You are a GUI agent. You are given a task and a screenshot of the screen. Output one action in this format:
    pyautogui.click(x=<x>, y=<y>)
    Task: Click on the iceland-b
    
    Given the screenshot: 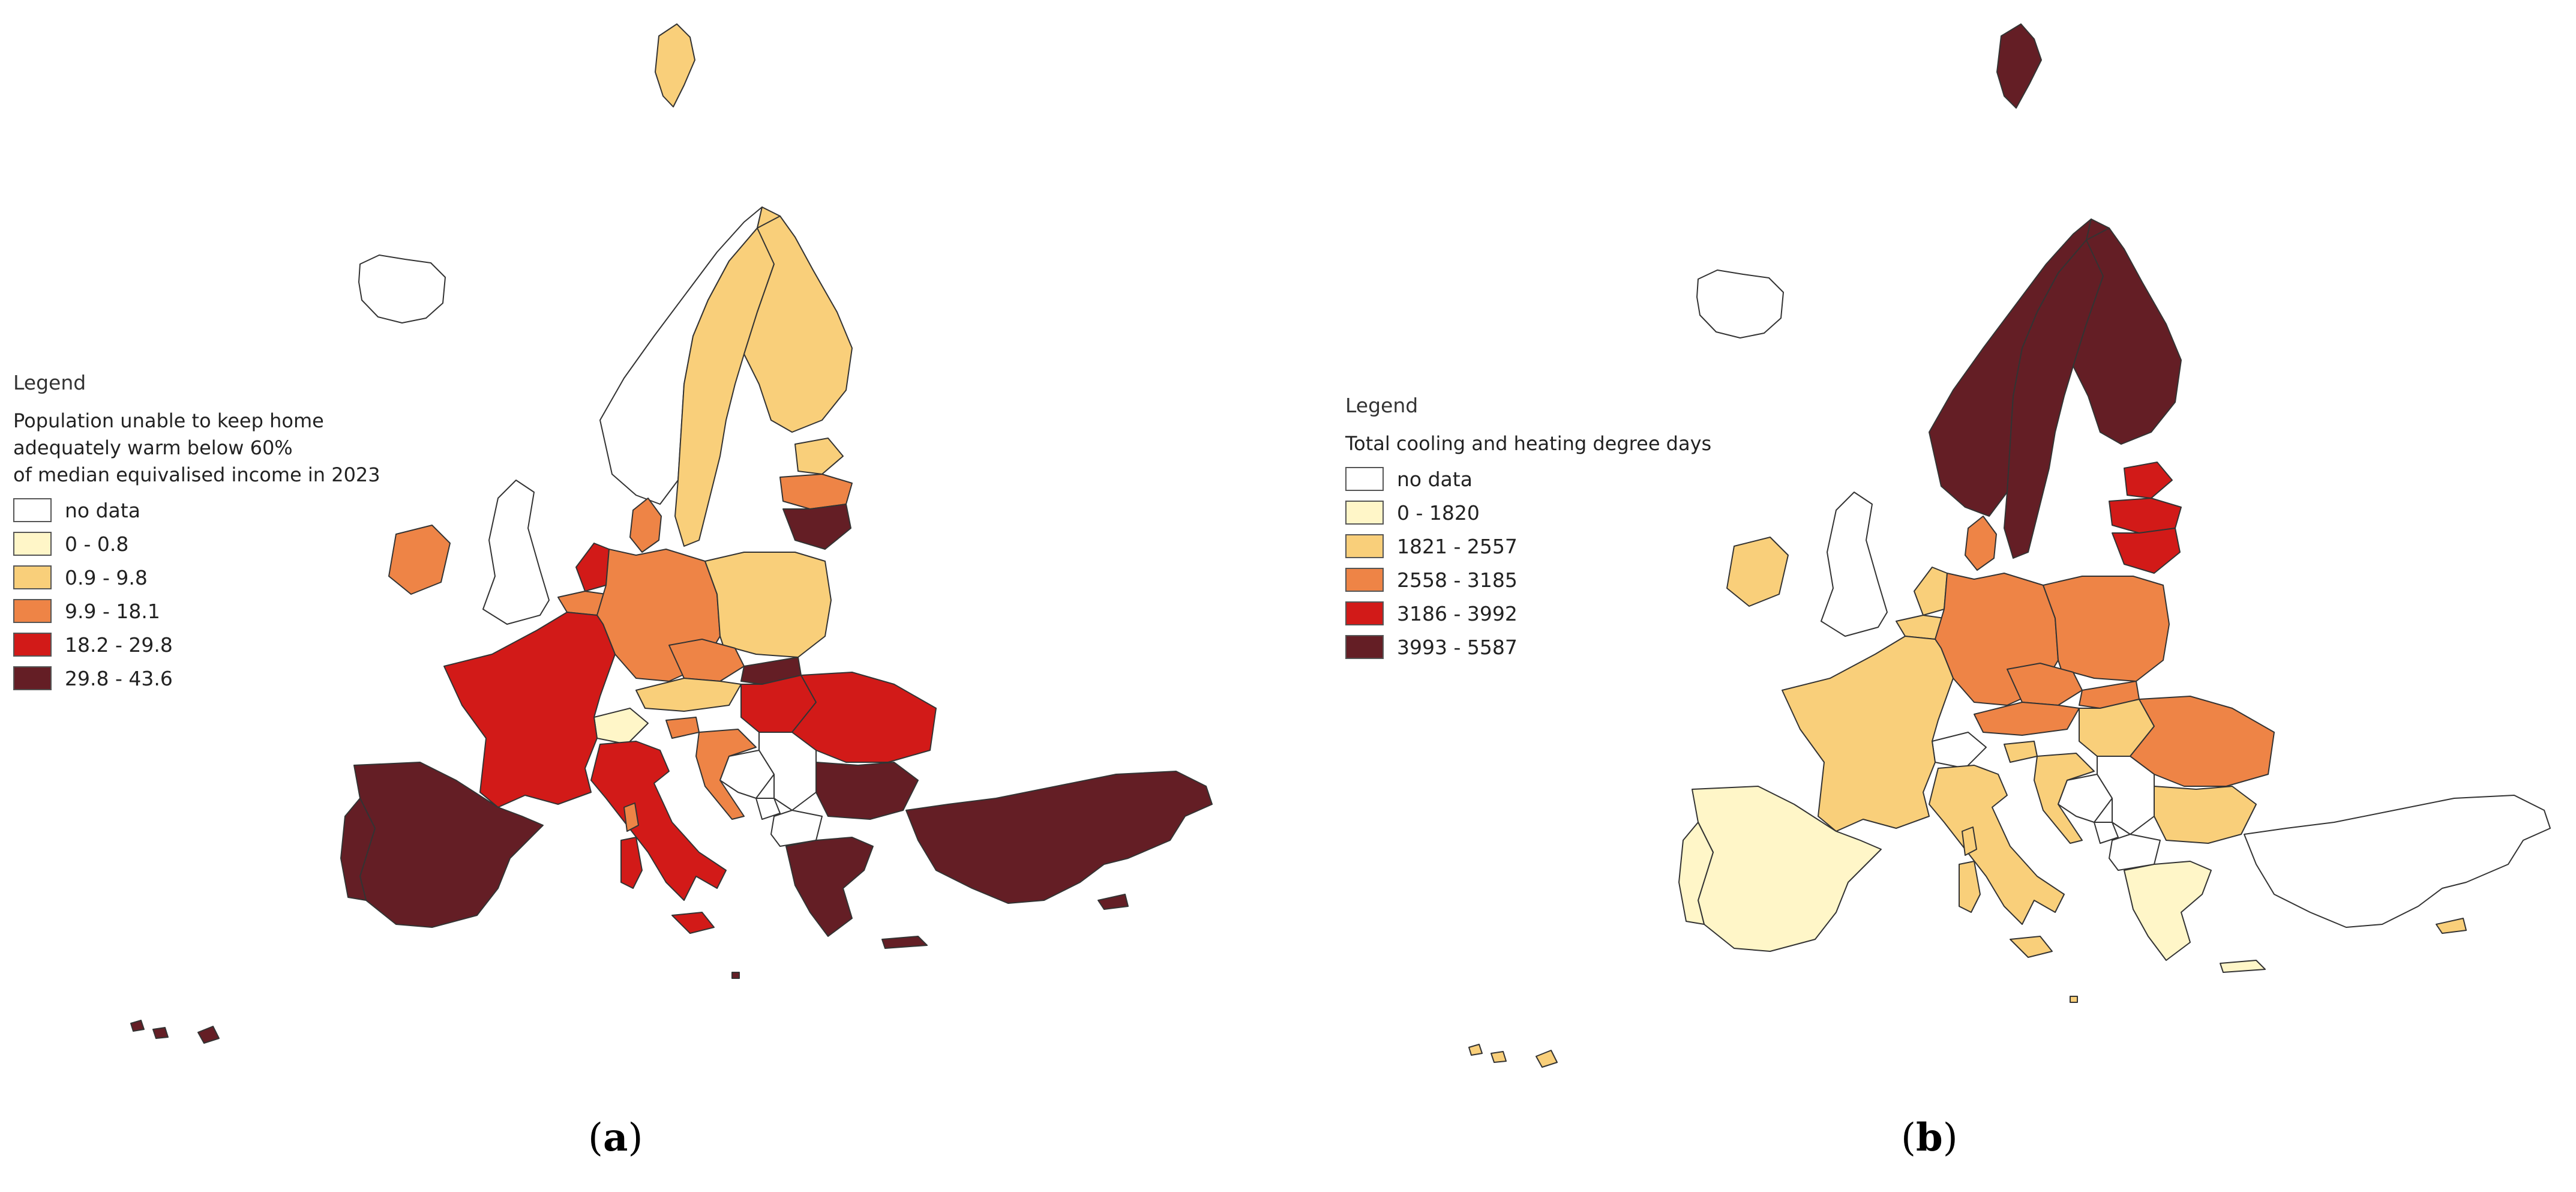 What is the action you would take?
    pyautogui.click(x=1740, y=304)
    